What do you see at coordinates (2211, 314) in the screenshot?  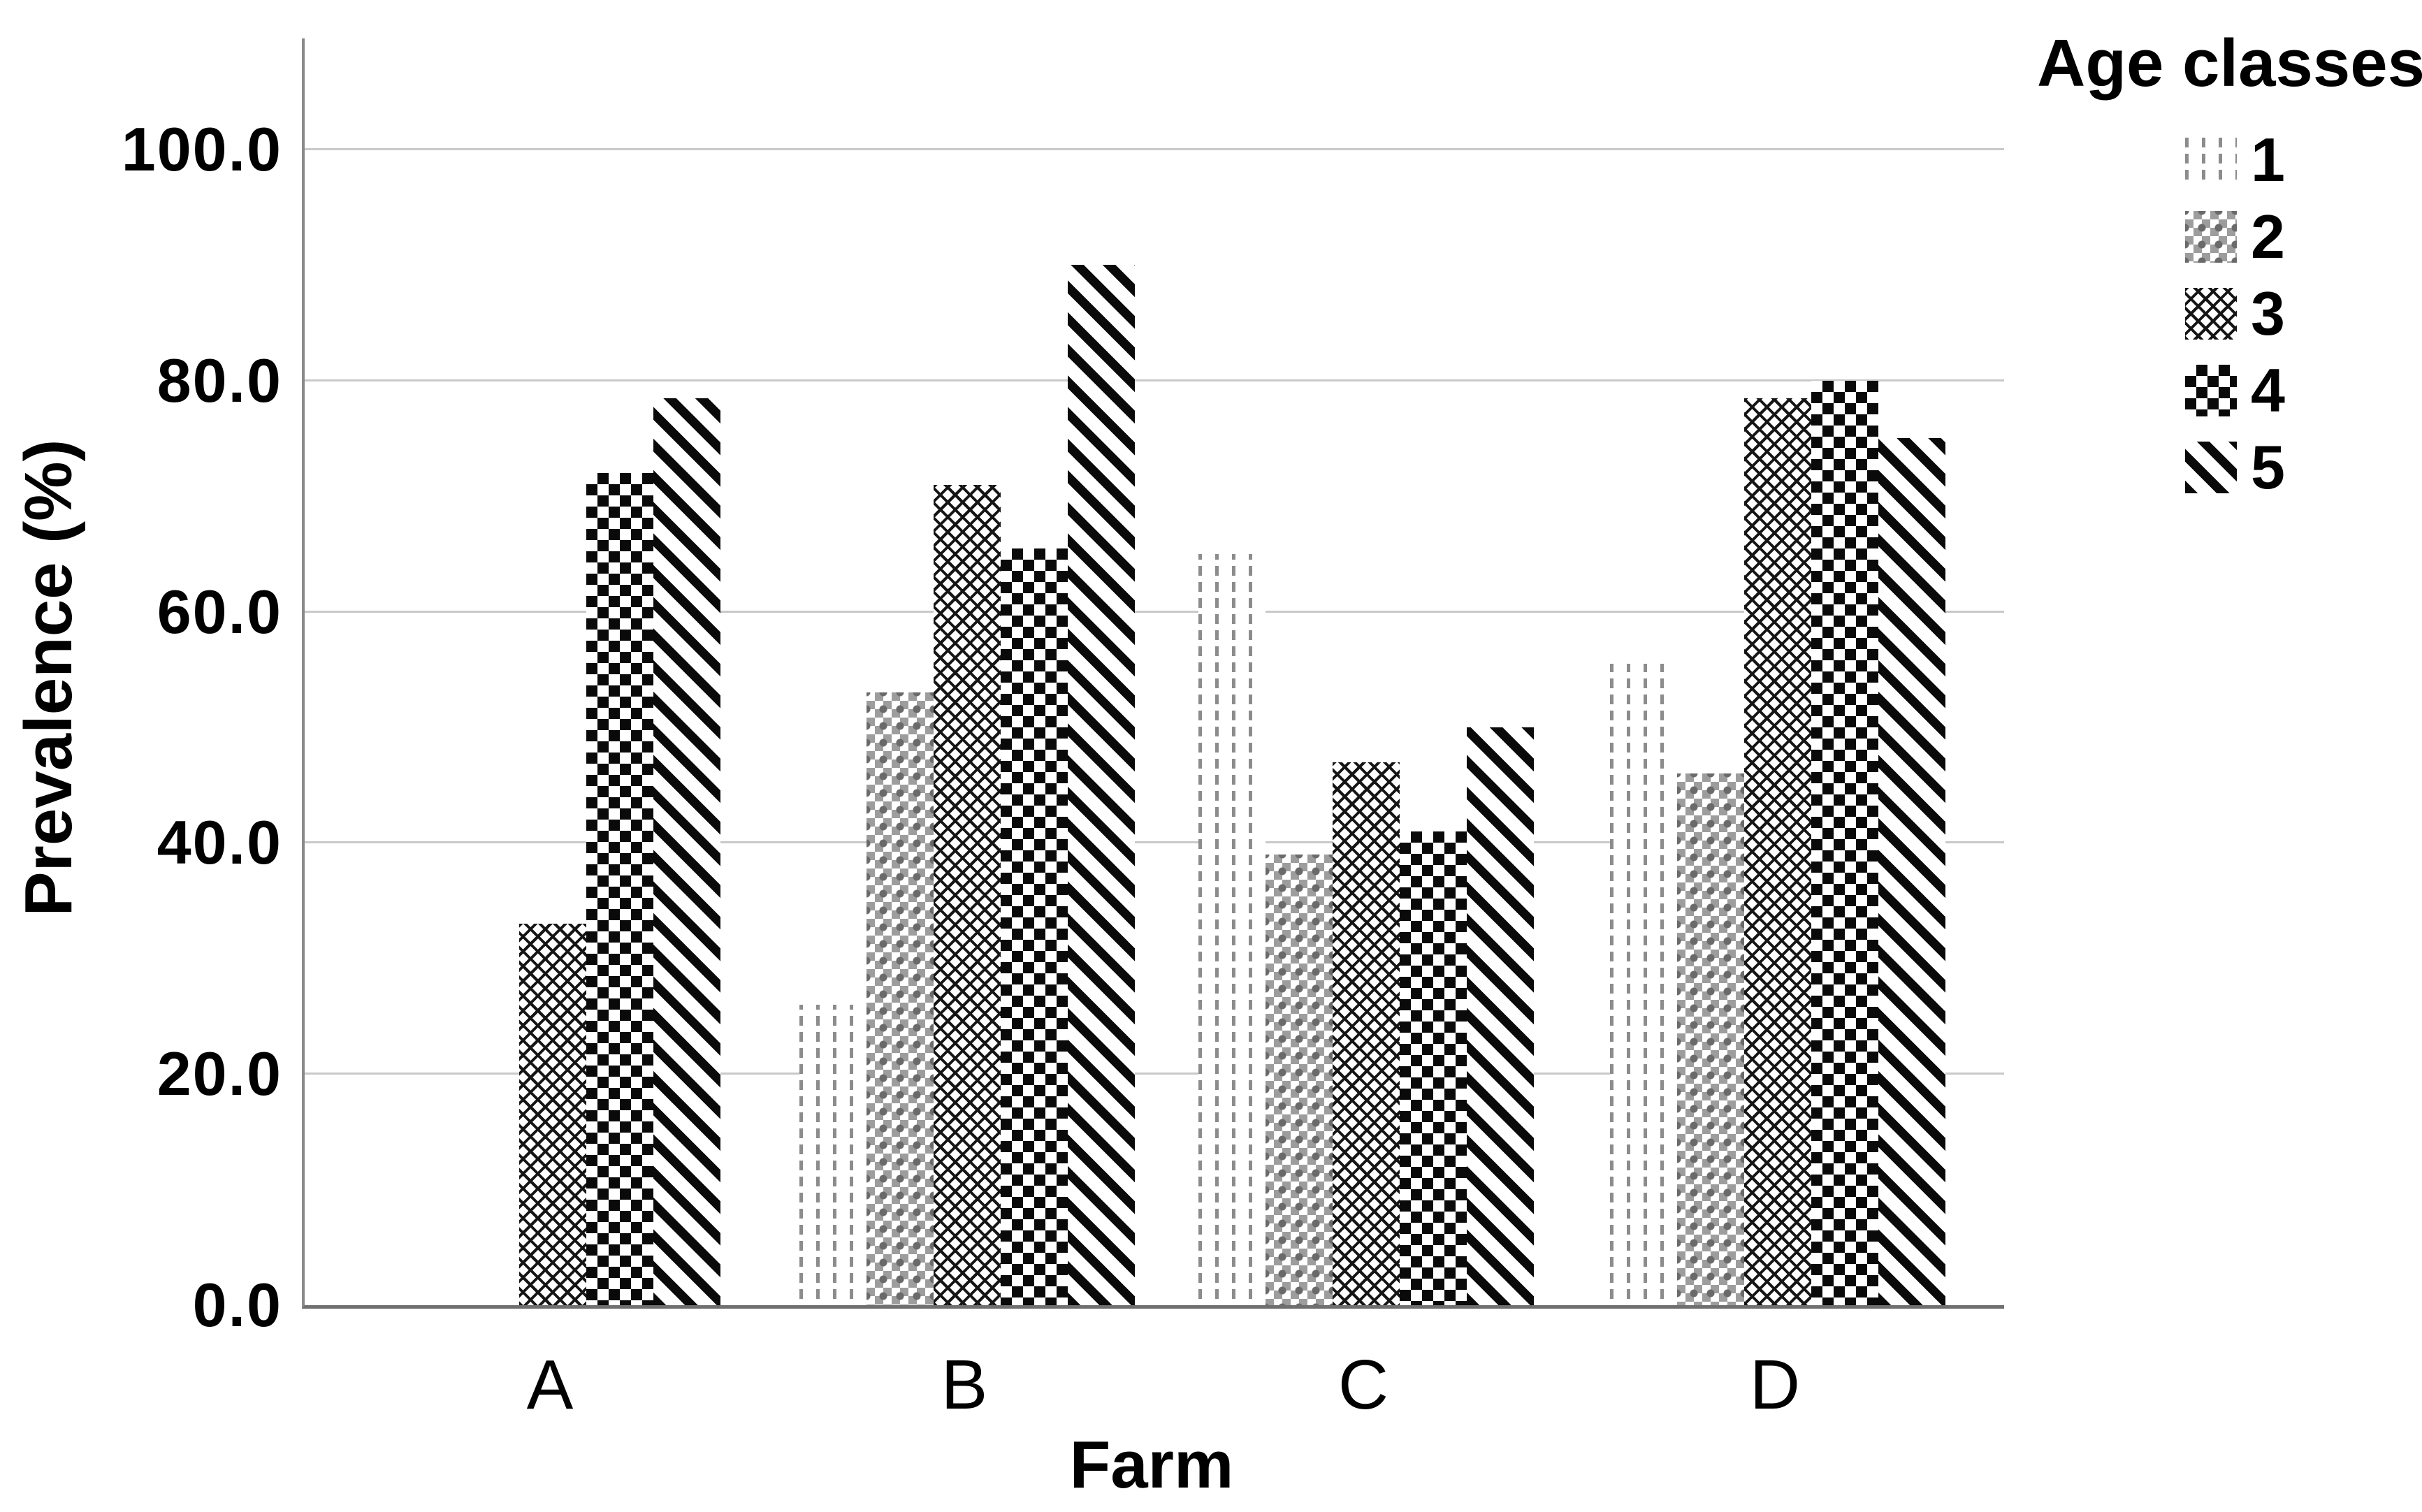 I see `legend-swatch-diagonal-lattice-icon` at bounding box center [2211, 314].